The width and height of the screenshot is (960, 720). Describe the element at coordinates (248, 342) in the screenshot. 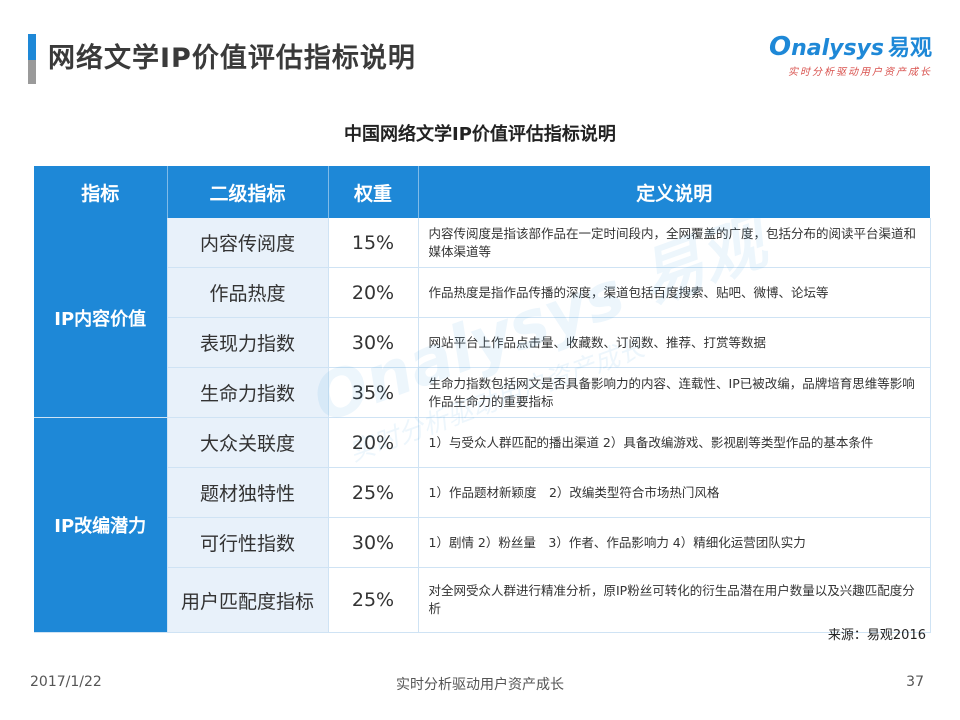

I see `sub-indicator-cell: 表现力指数` at that location.